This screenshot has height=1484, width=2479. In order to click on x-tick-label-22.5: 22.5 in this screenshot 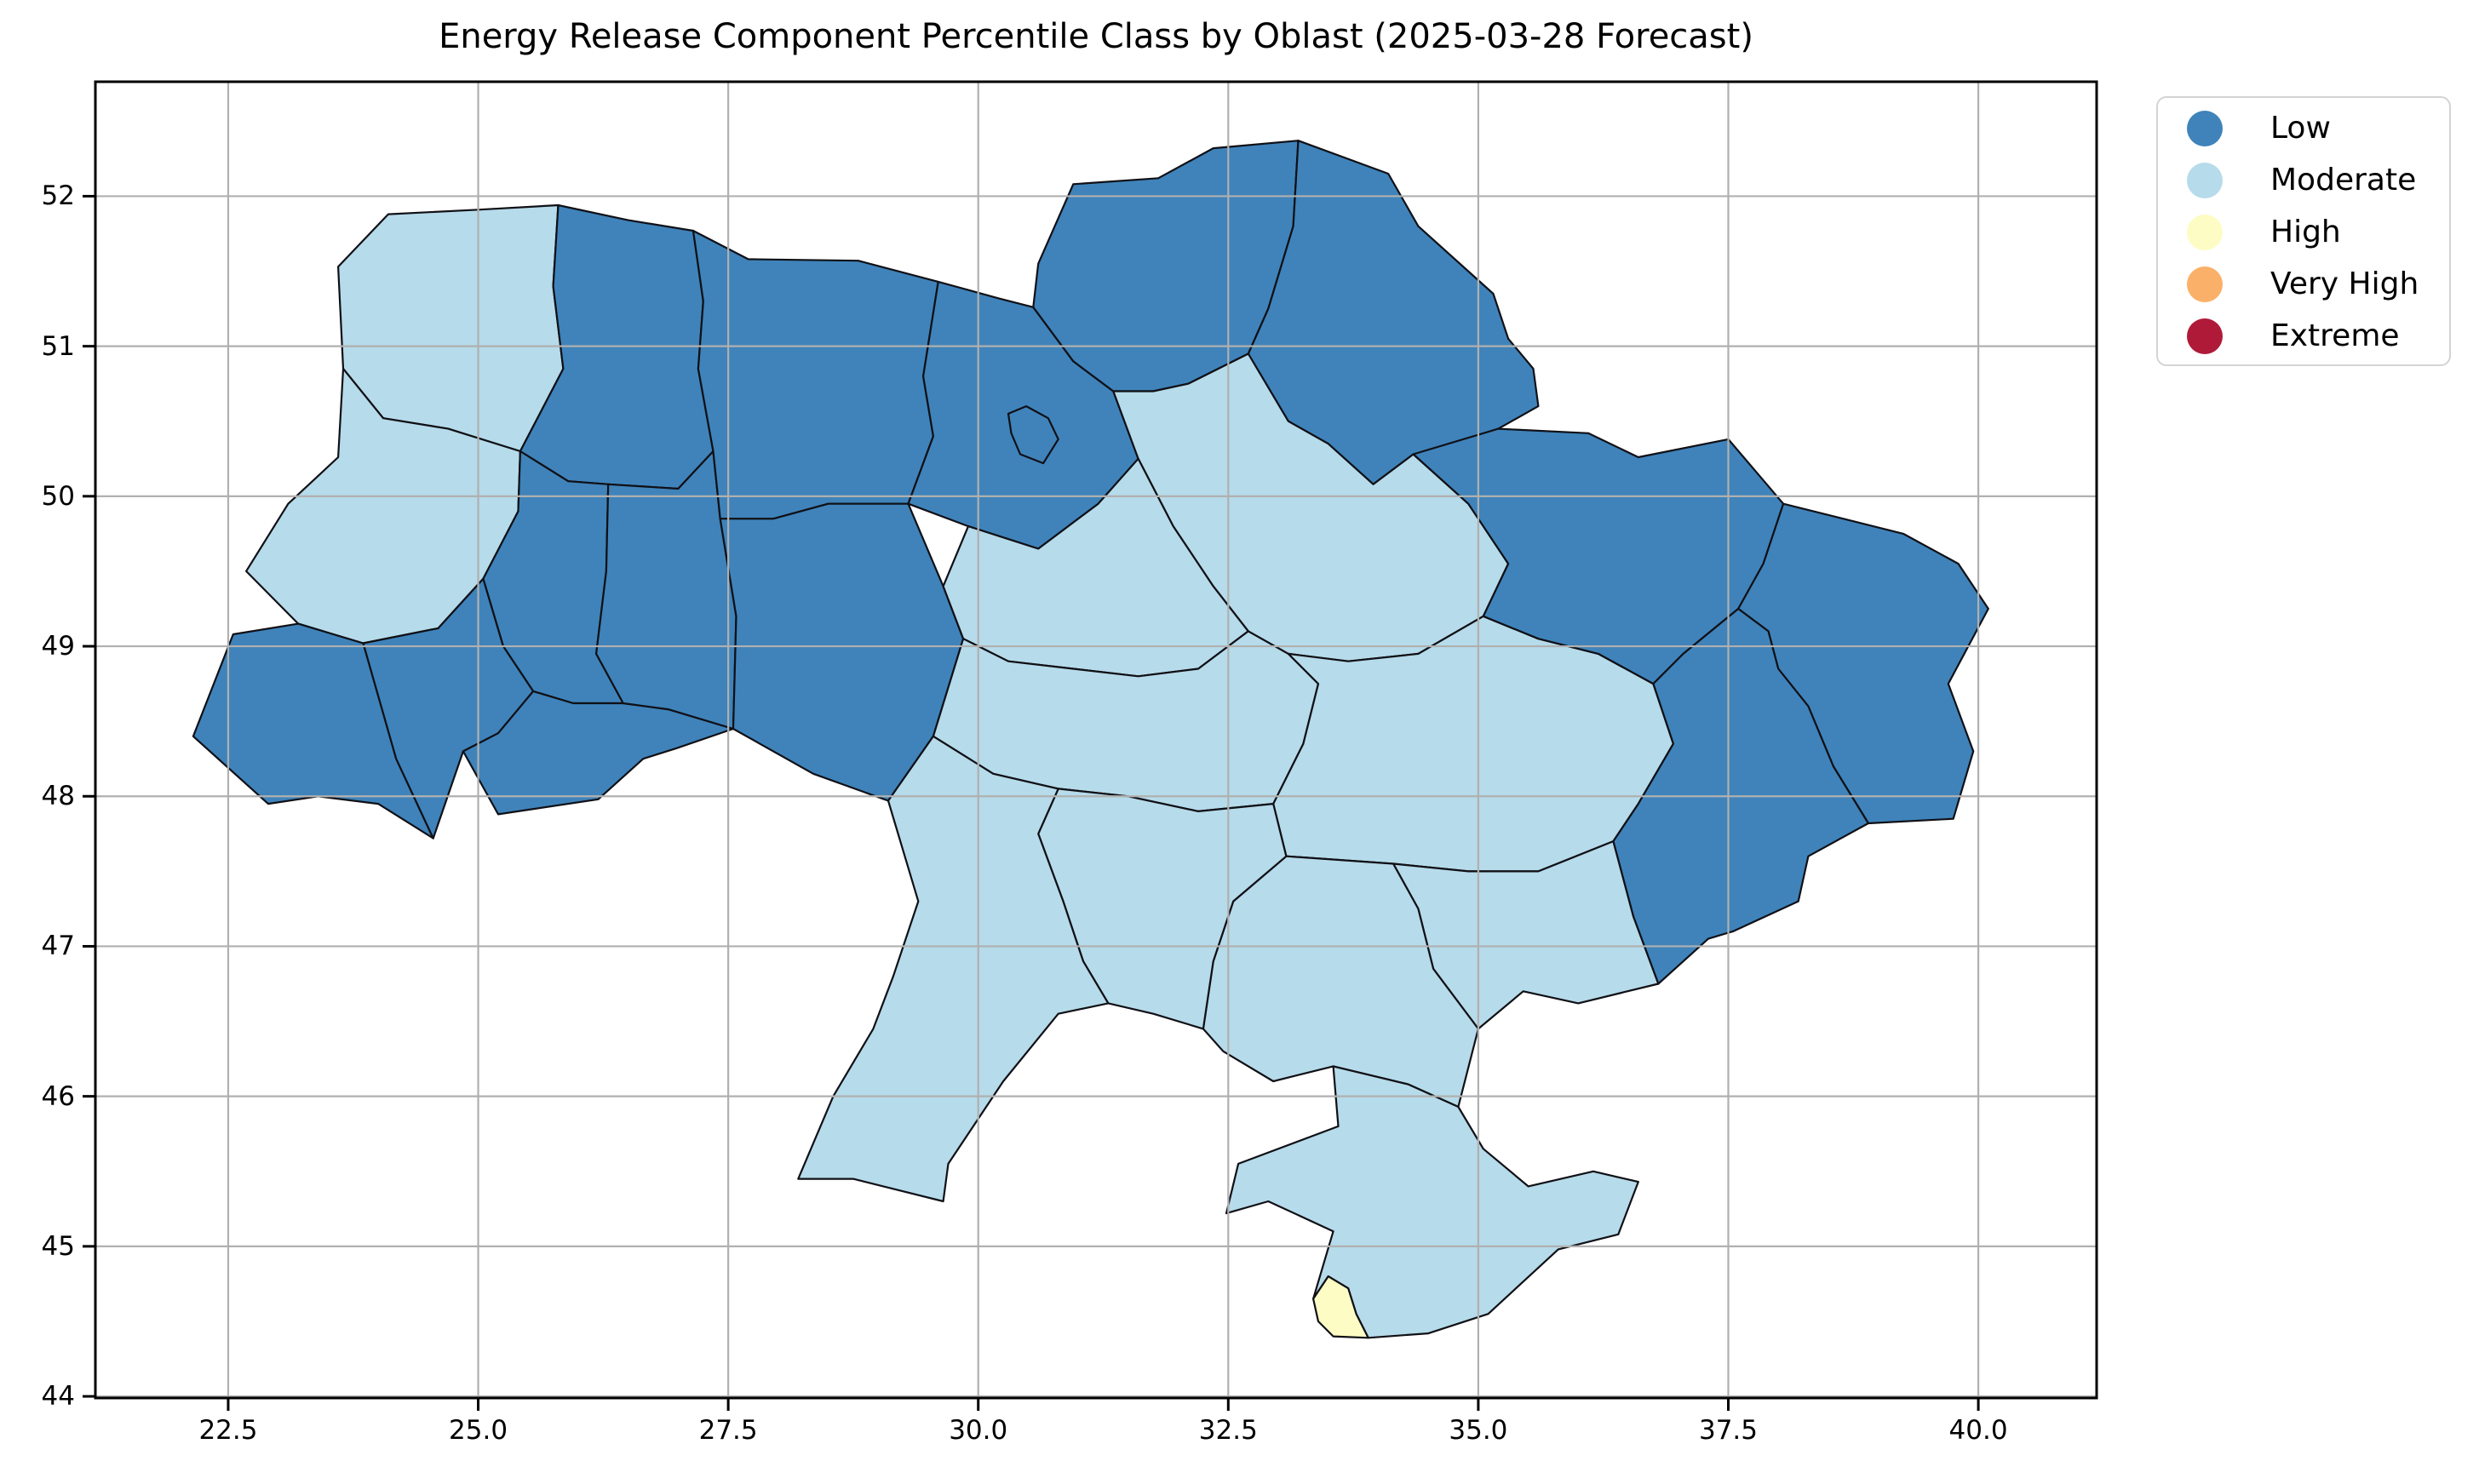, I will do `click(228, 1430)`.